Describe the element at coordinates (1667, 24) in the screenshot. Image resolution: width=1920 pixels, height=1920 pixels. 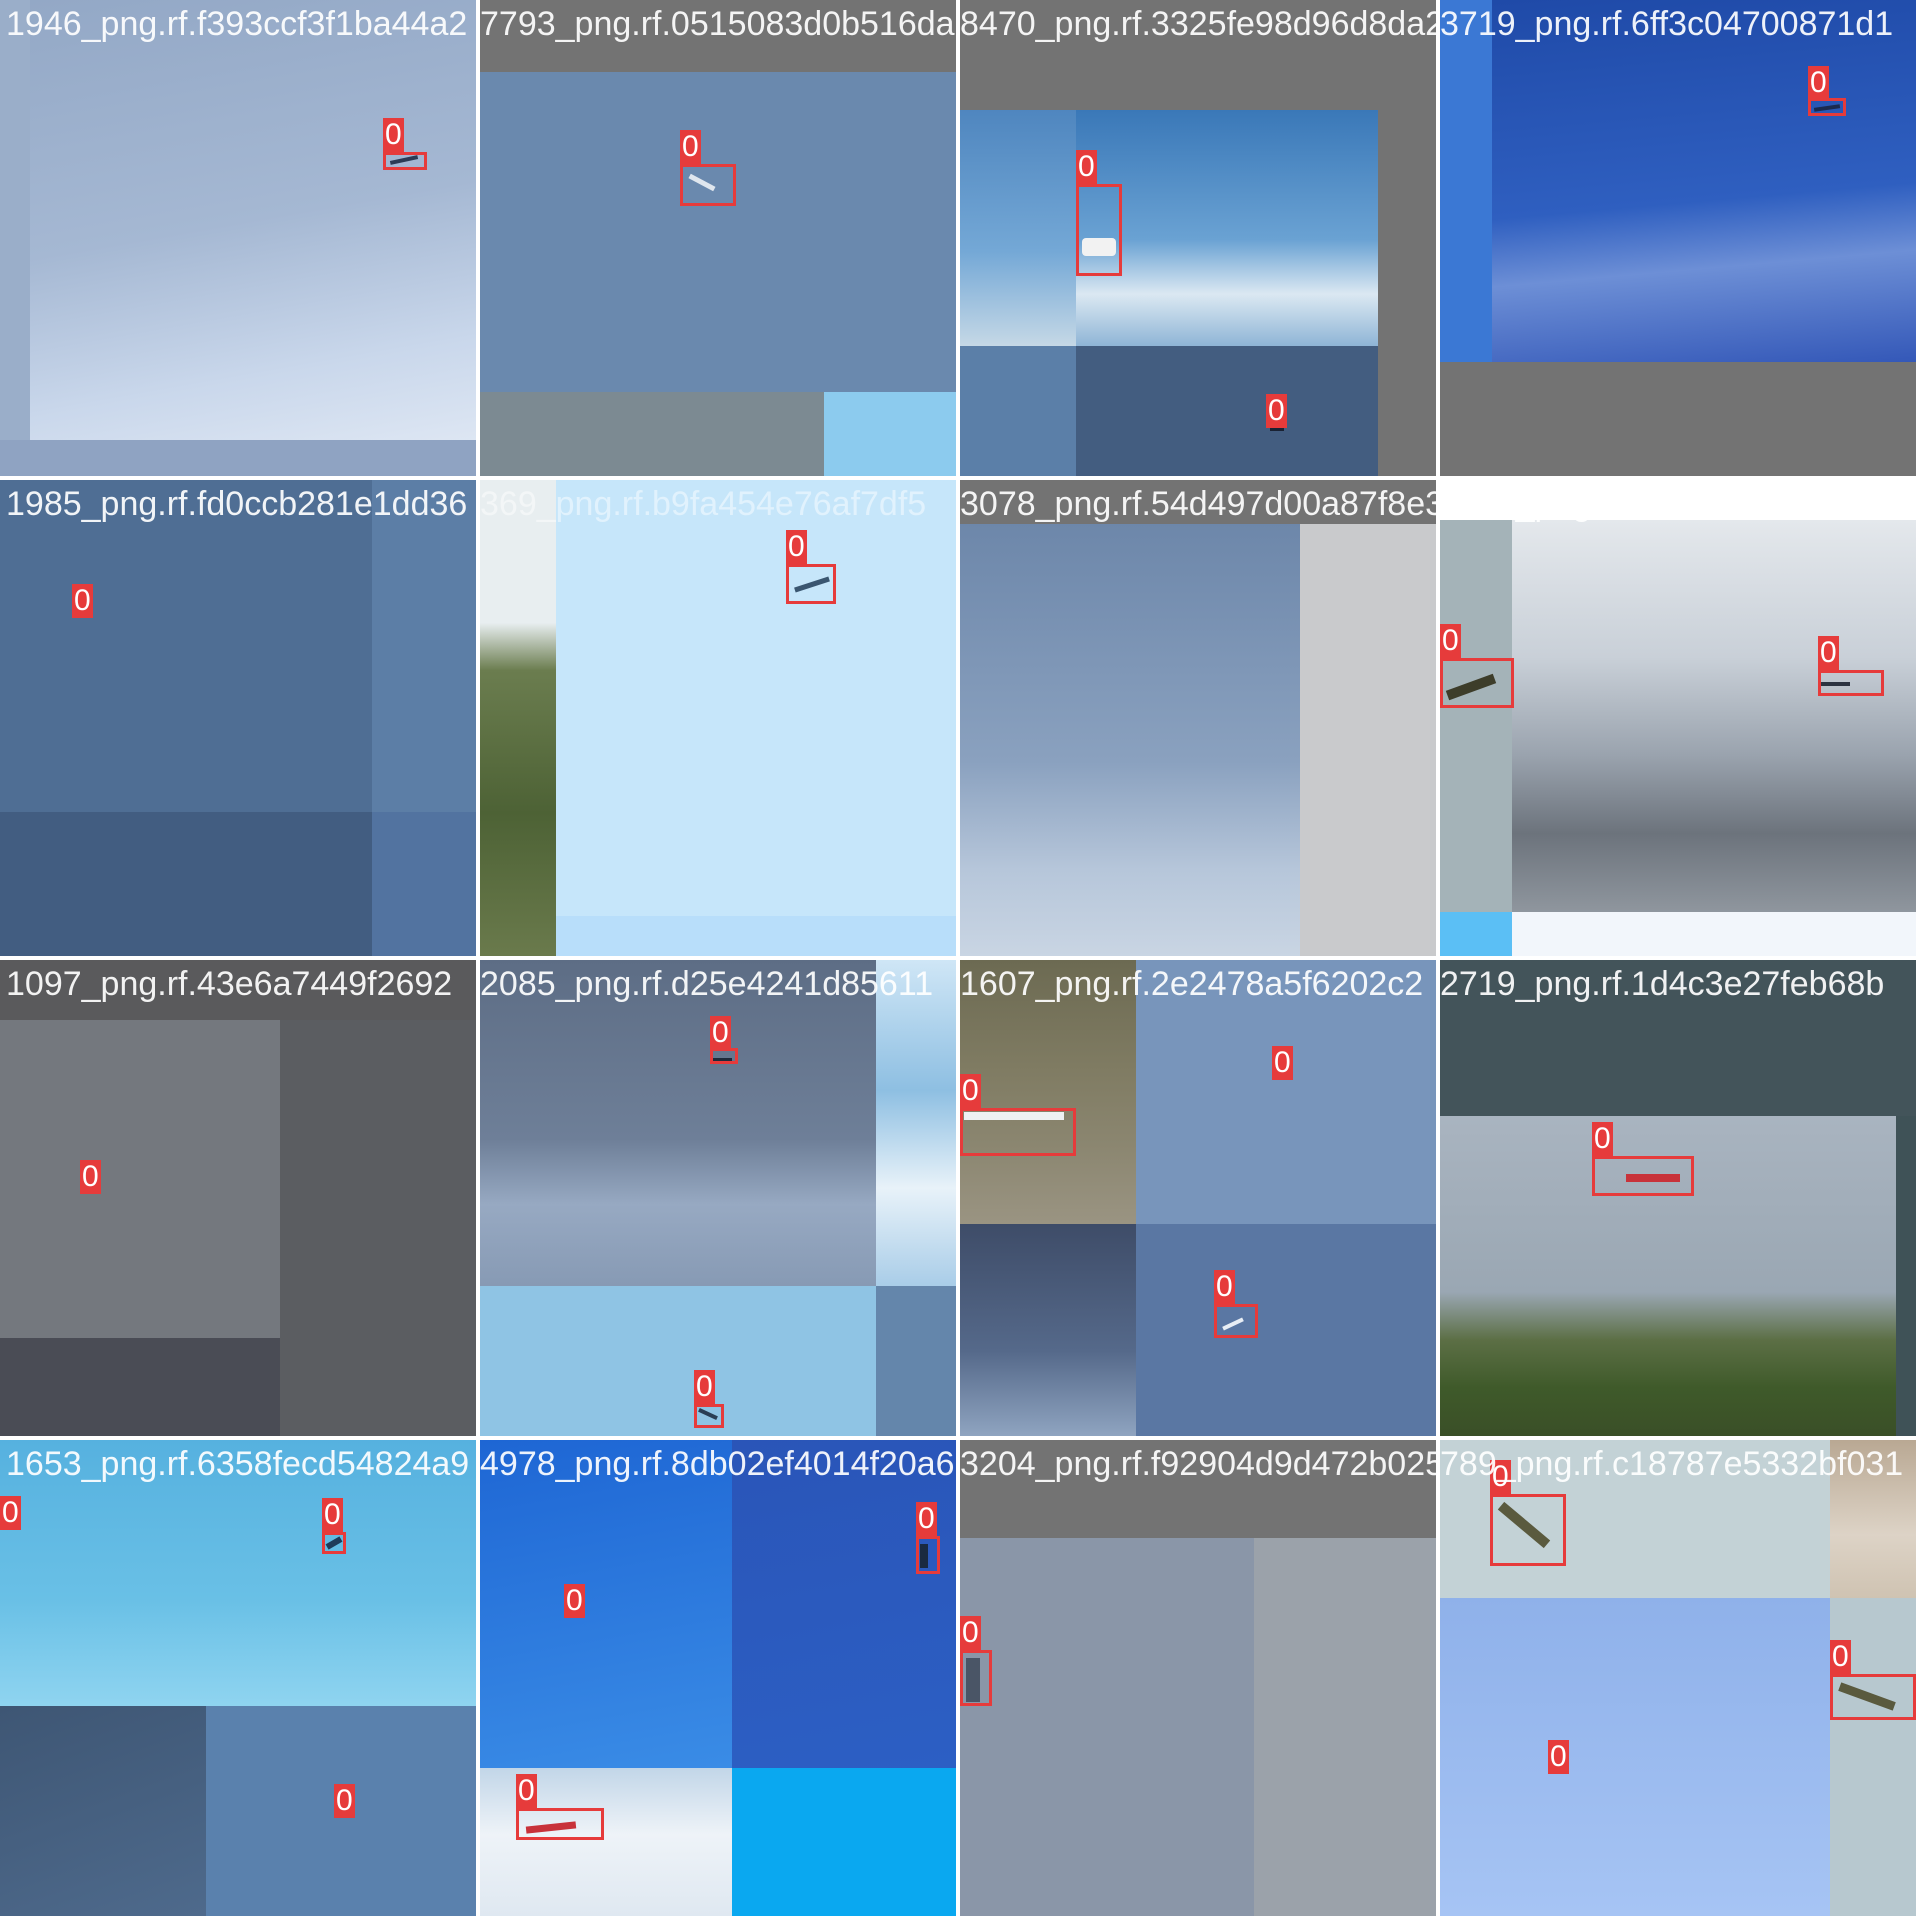
I see `image-filename: 3719_png.rf.6ff3c04700871d1` at that location.